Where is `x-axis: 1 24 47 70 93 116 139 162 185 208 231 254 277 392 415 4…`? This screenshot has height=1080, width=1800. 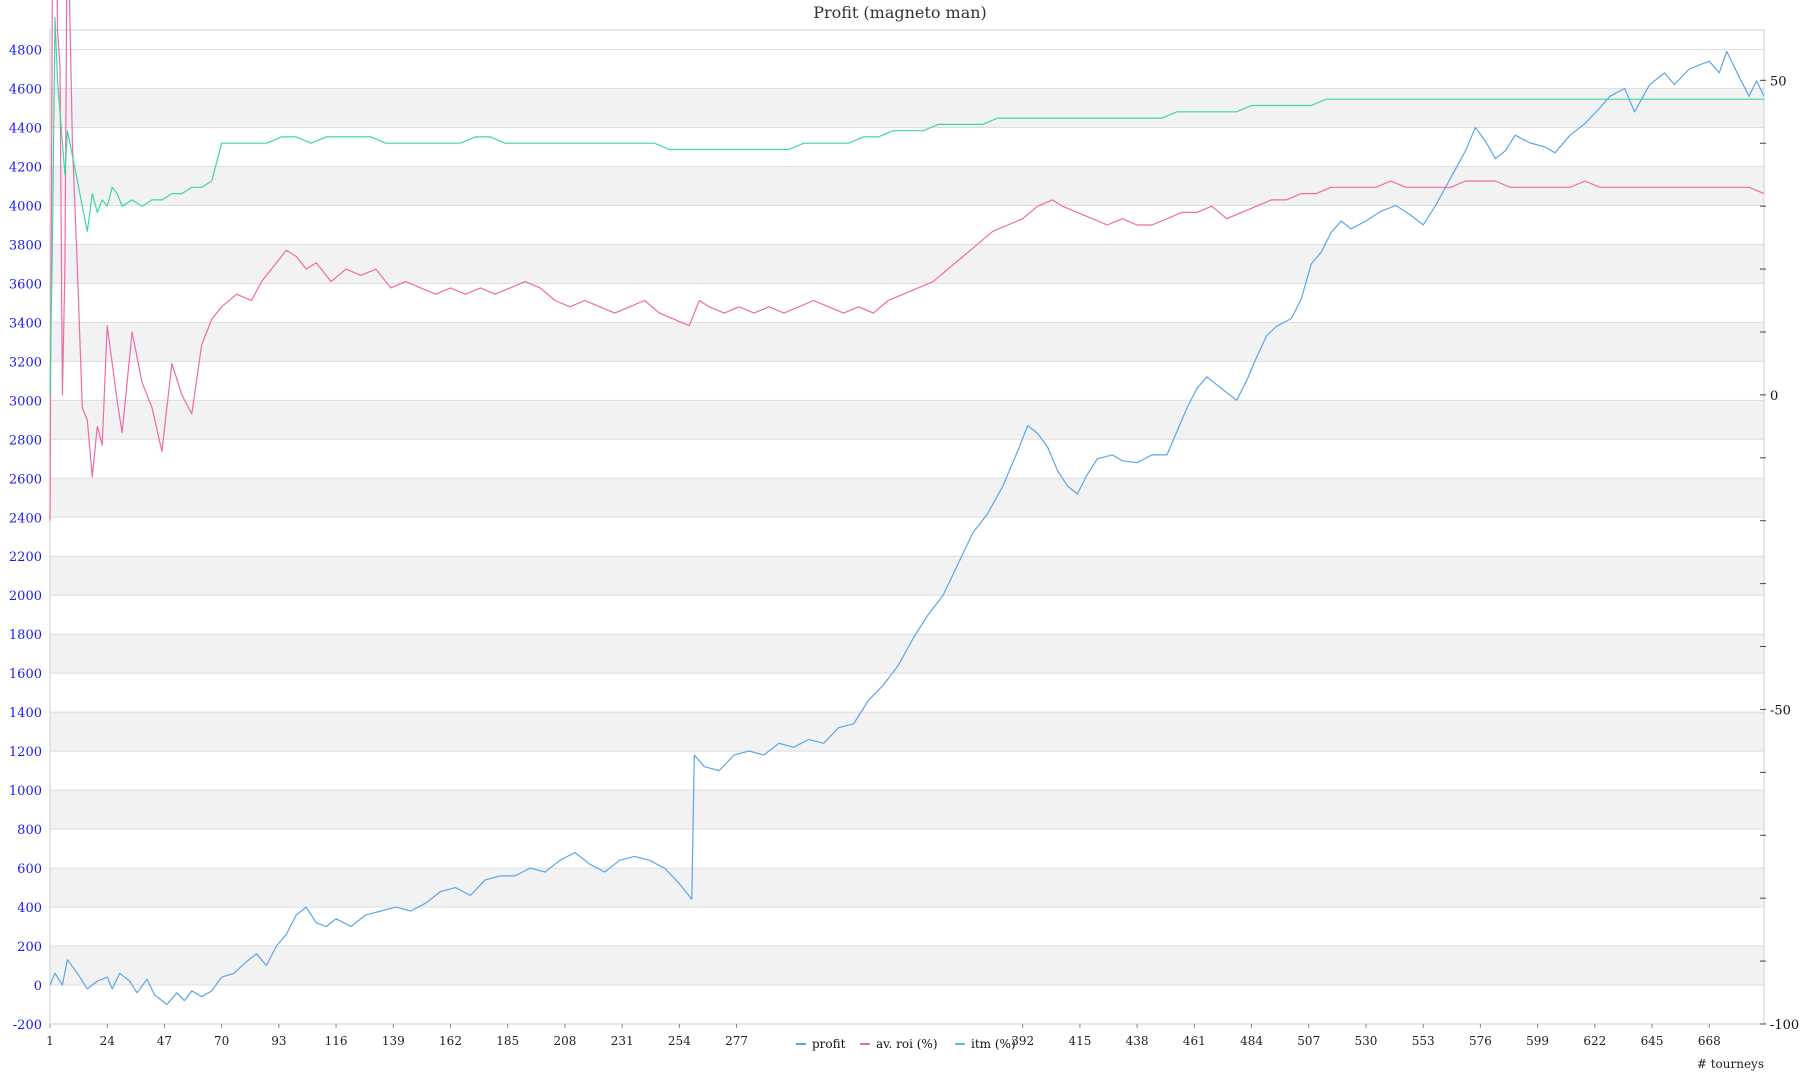 x-axis: 1 24 47 70 93 116 139 162 185 208 231 254 277 392 415 4… is located at coordinates (883, 1036).